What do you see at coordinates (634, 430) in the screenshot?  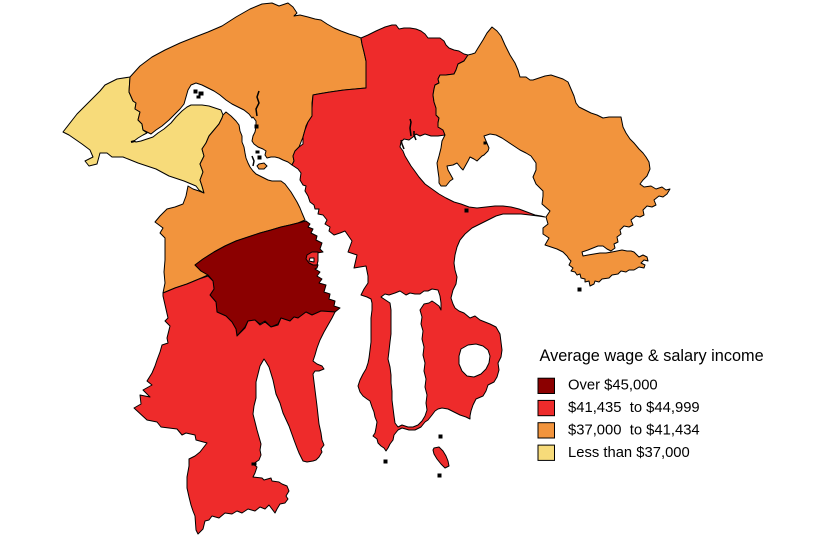 I see `svg-text: $37,000 to $41,434` at bounding box center [634, 430].